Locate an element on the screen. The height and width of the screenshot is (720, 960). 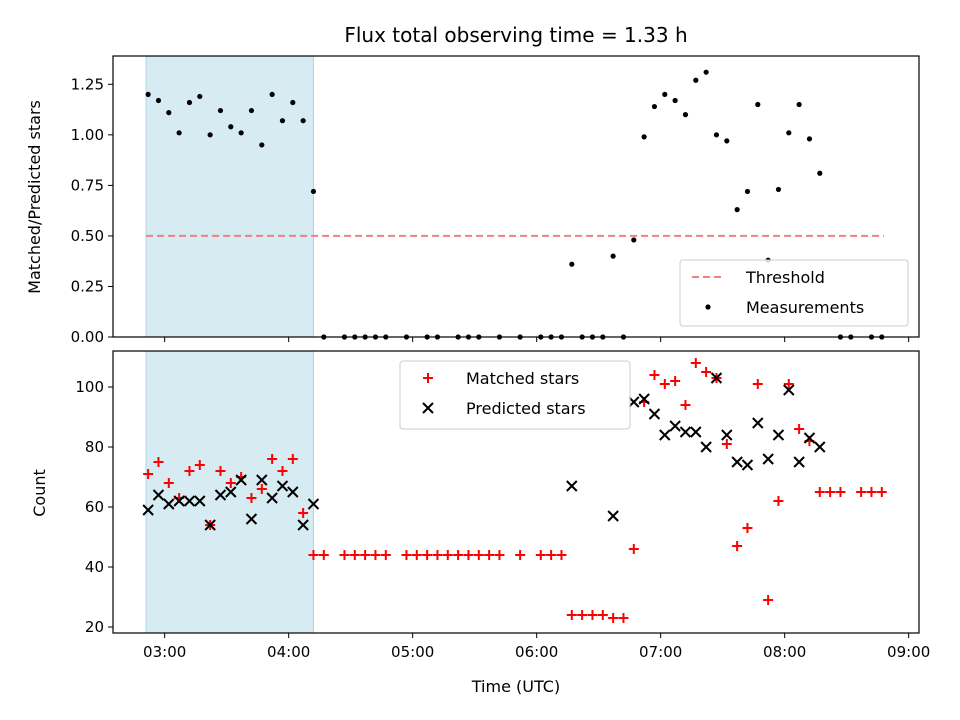
x-tick-label: 07:00 is located at coordinates (660, 652).